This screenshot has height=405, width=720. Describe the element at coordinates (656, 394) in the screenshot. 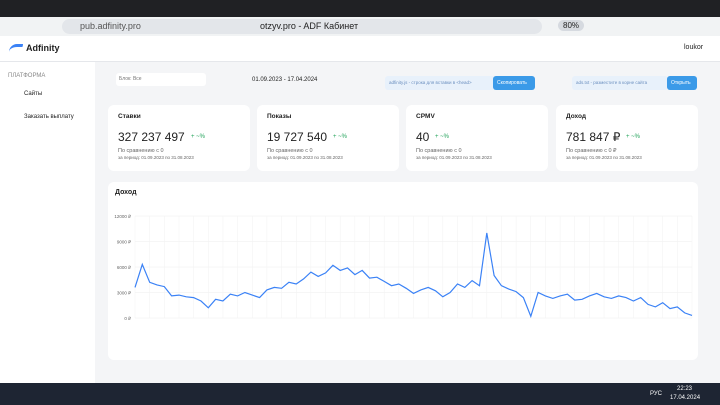

I see `taskbar-lang: РУС` at that location.